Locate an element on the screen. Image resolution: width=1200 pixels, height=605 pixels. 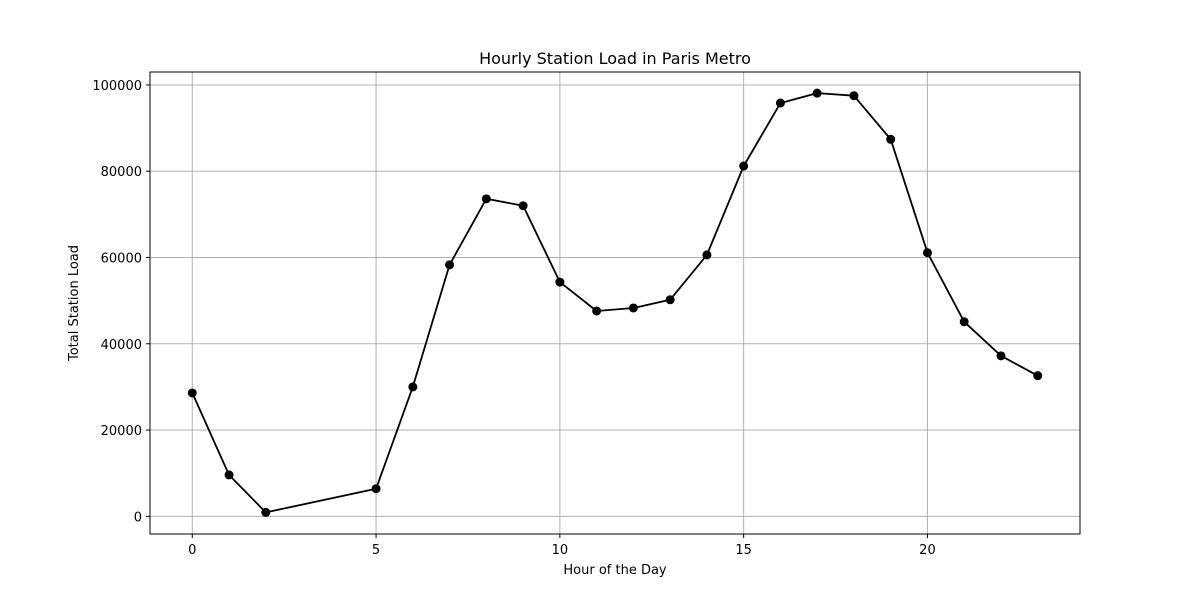
y-tick-label: 60000 is located at coordinates (121, 258).